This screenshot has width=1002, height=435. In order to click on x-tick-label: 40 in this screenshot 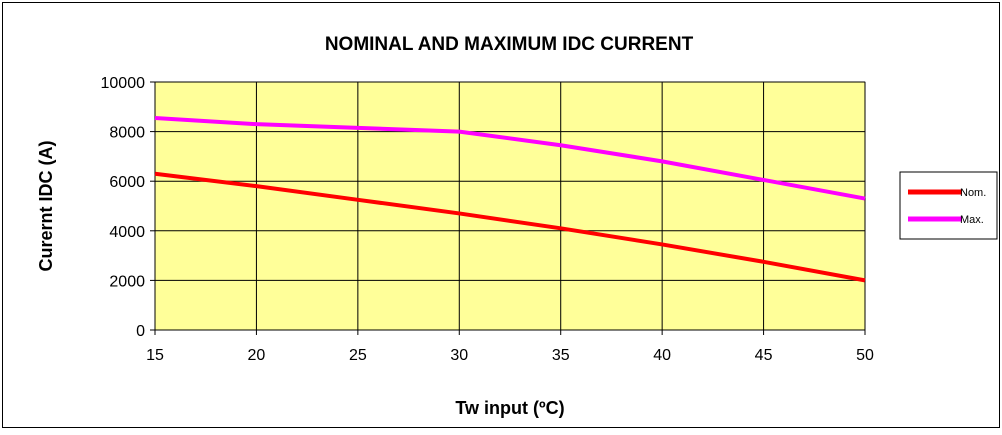, I will do `click(662, 355)`.